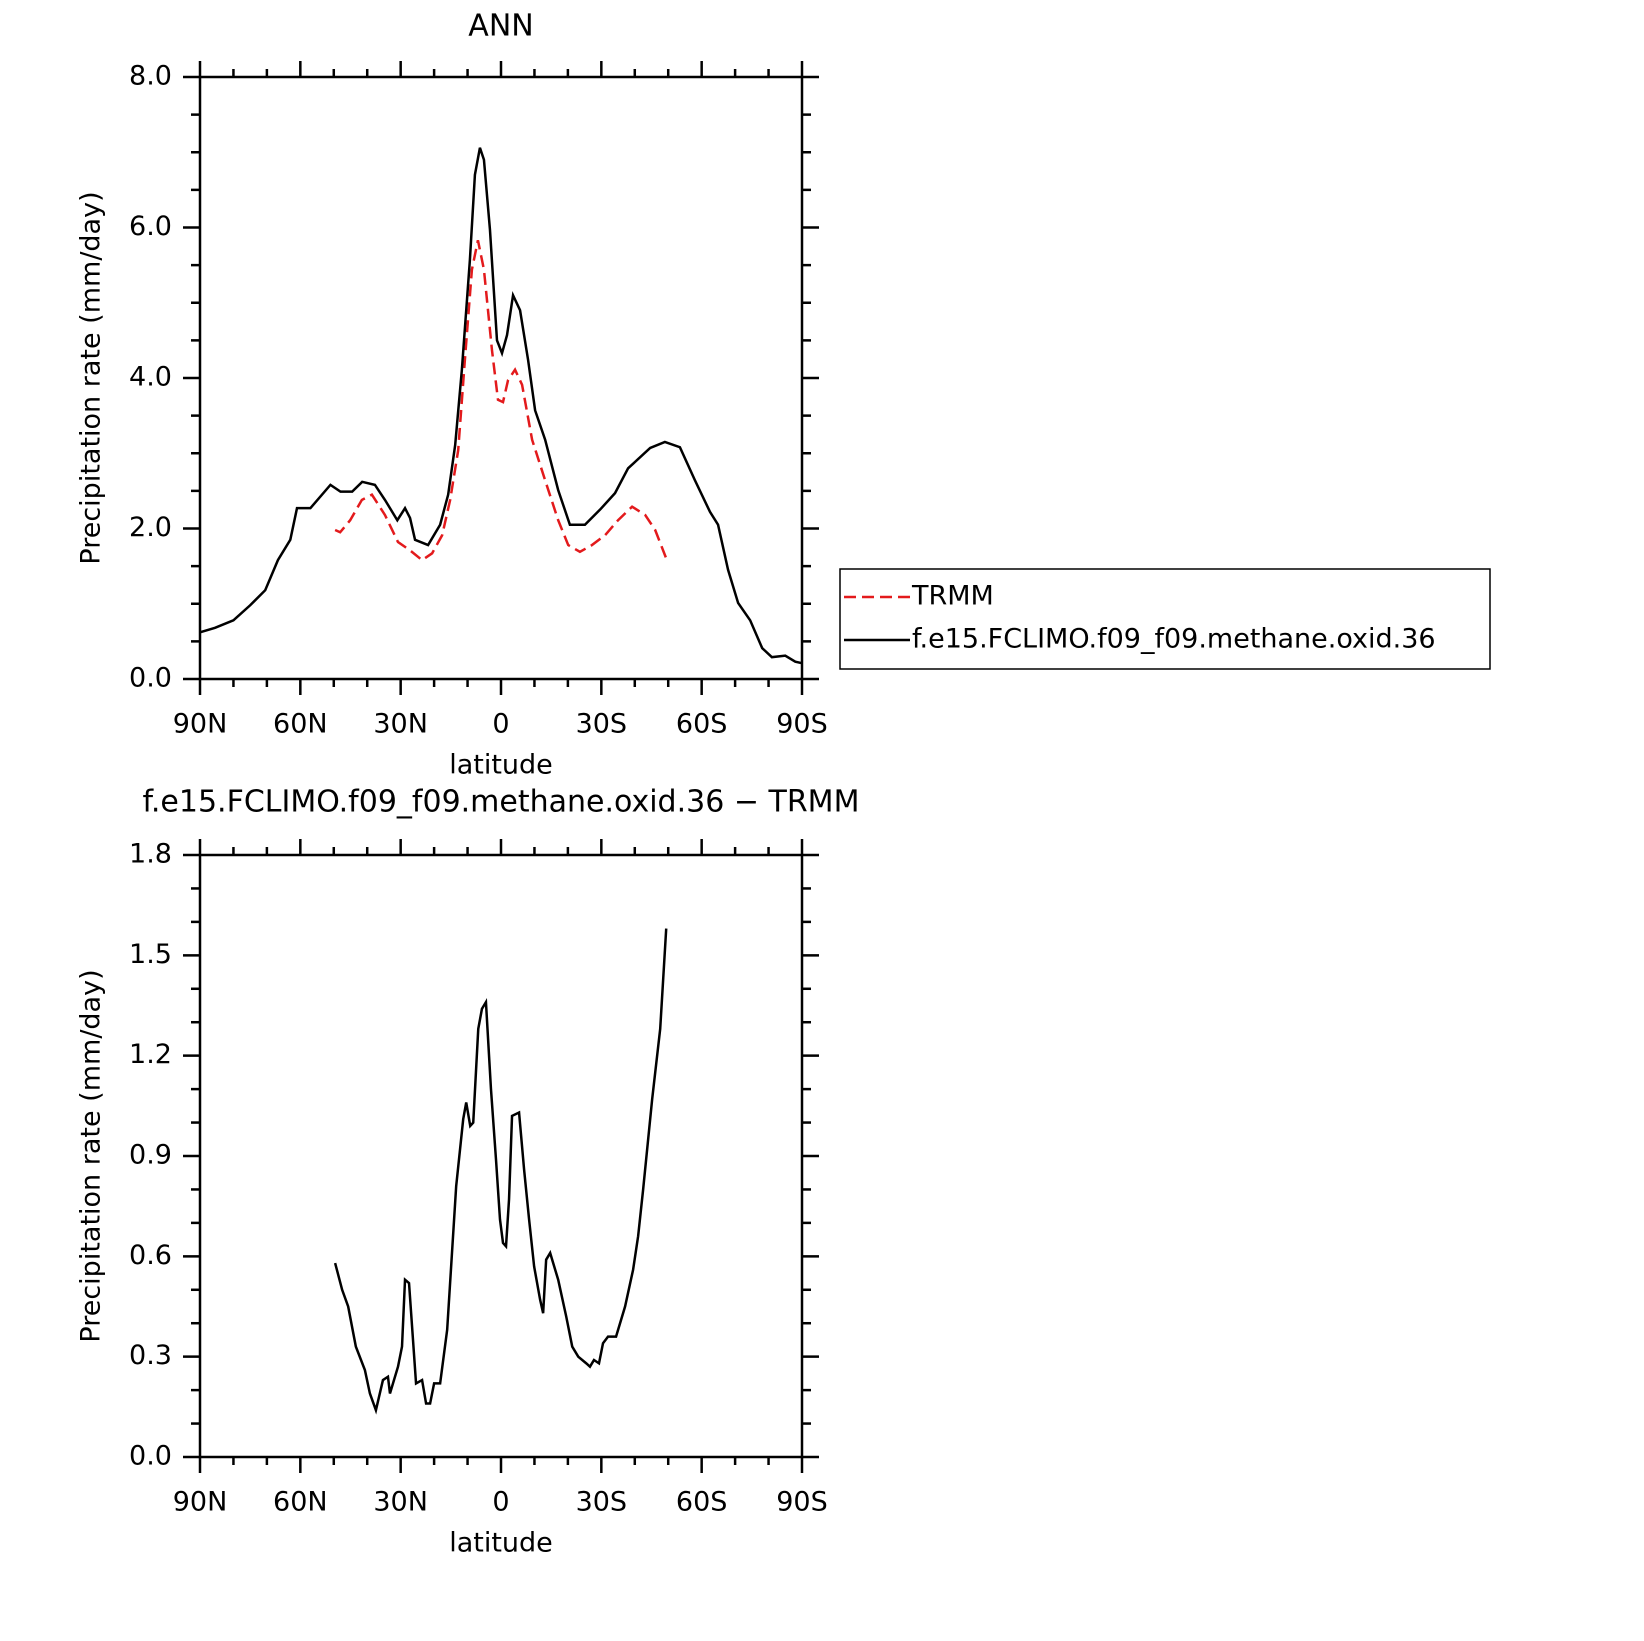 The height and width of the screenshot is (1641, 1644). What do you see at coordinates (500, 26) in the screenshot?
I see `chart-title: ANN` at bounding box center [500, 26].